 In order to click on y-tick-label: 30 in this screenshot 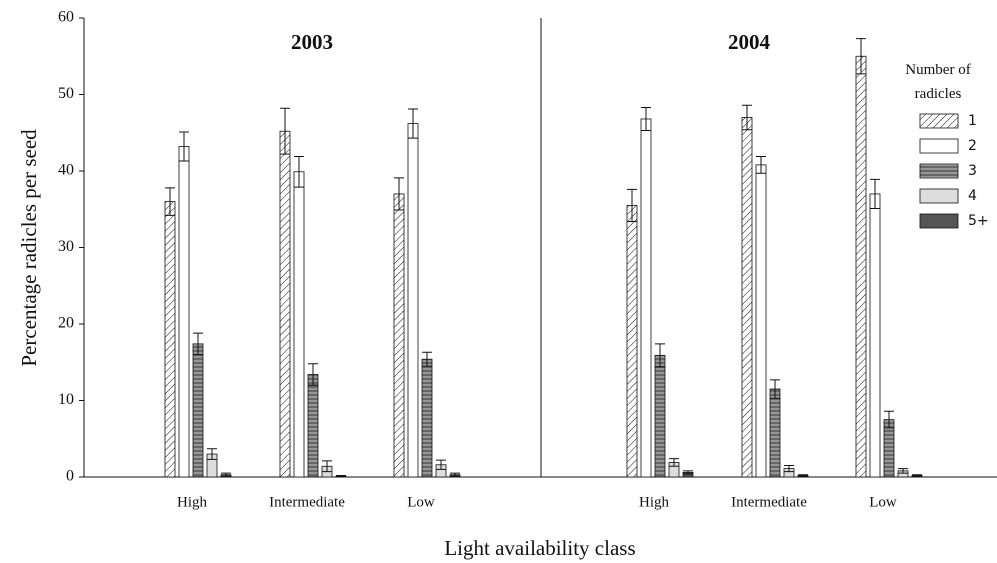, I will do `click(66, 246)`.